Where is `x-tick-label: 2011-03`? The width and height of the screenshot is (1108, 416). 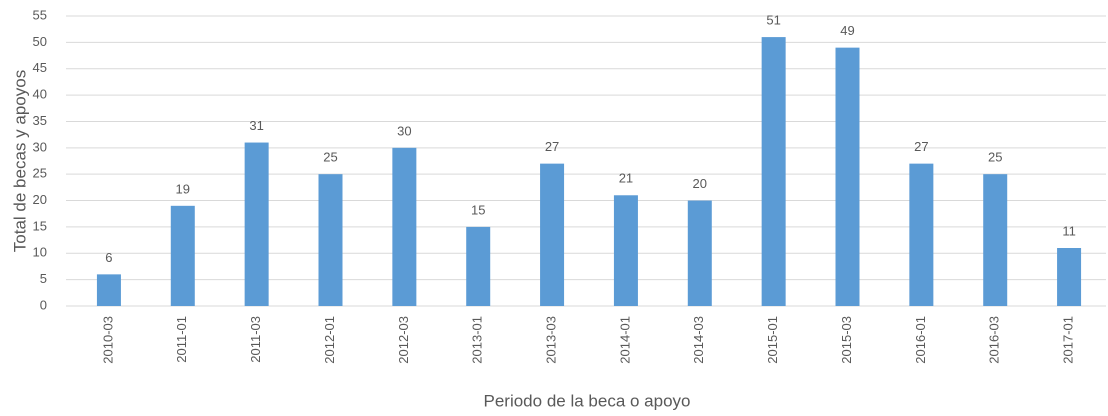
x-tick-label: 2011-03 is located at coordinates (255, 339).